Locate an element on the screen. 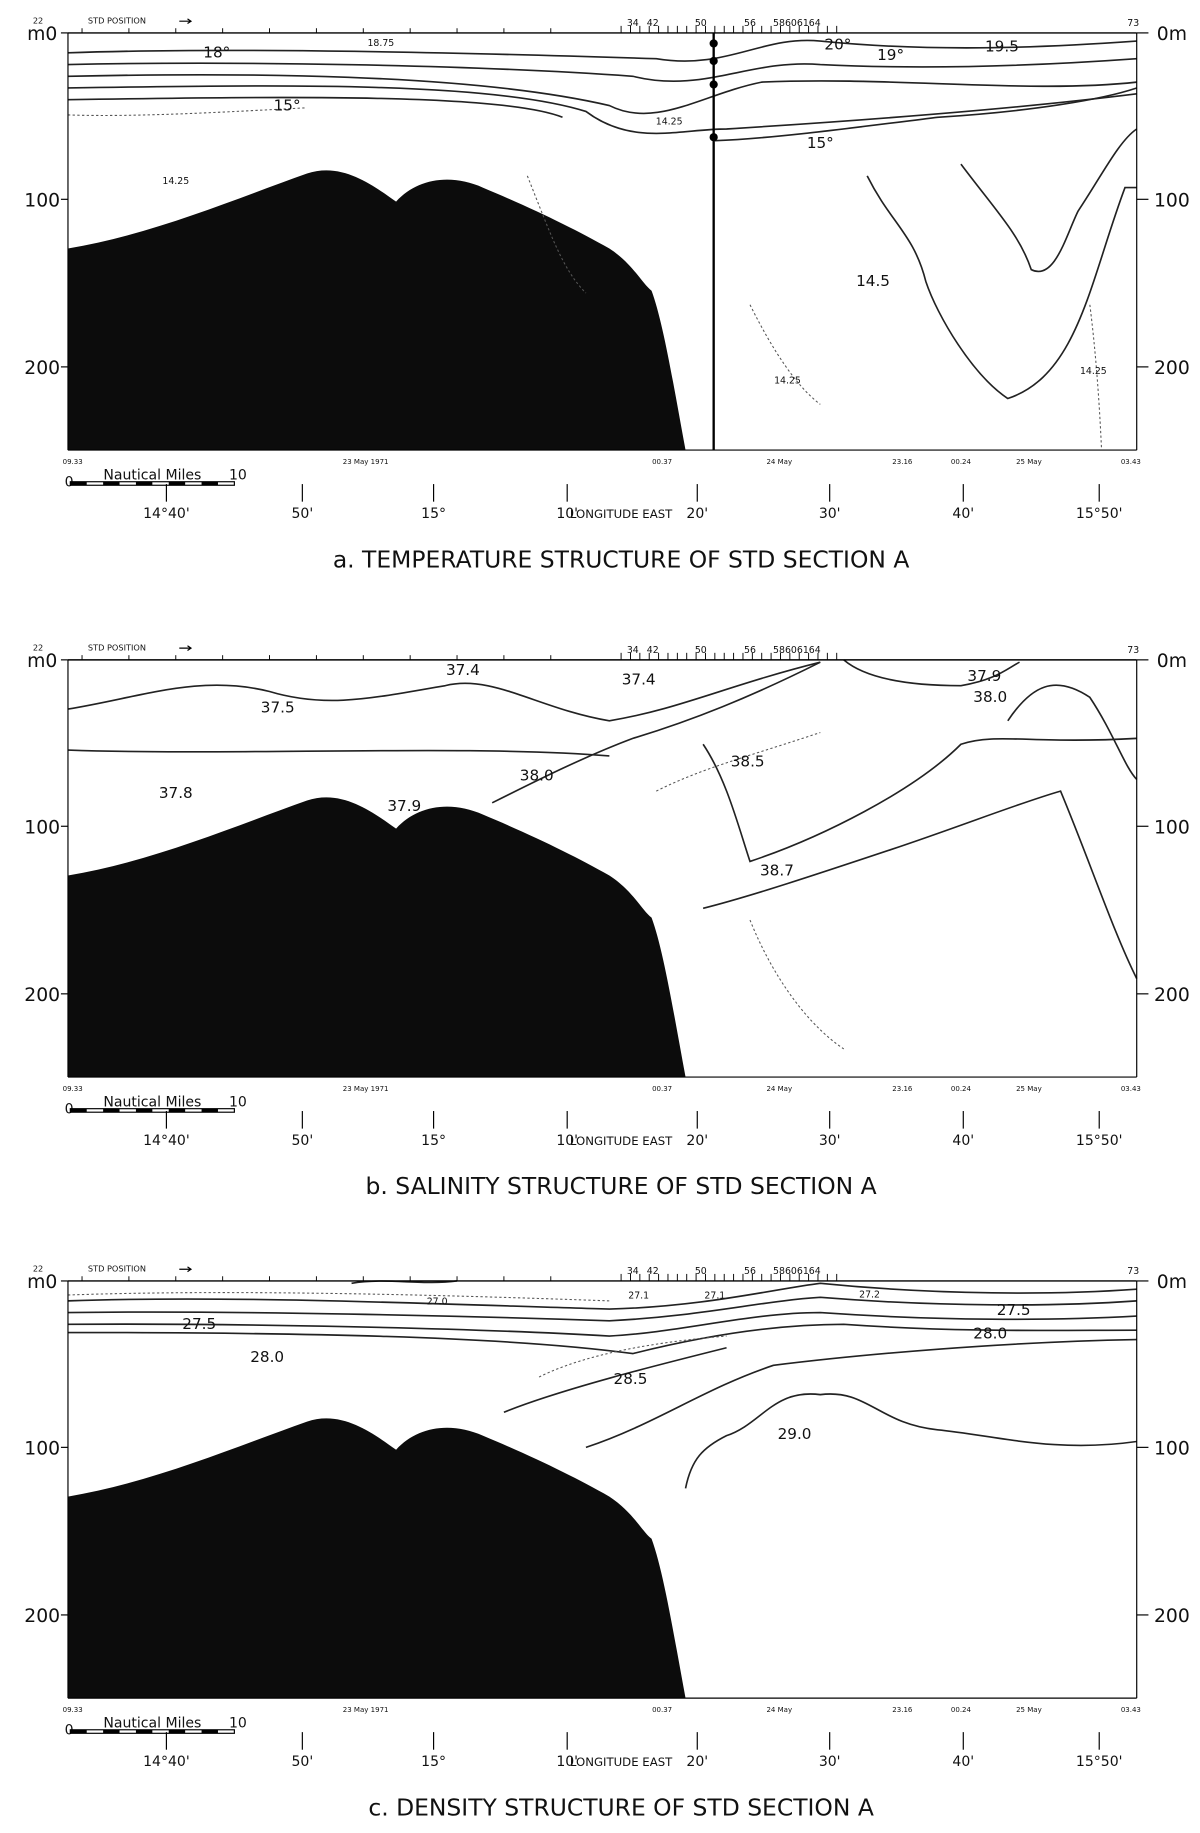  contour-label: 18° is located at coordinates (216, 53).